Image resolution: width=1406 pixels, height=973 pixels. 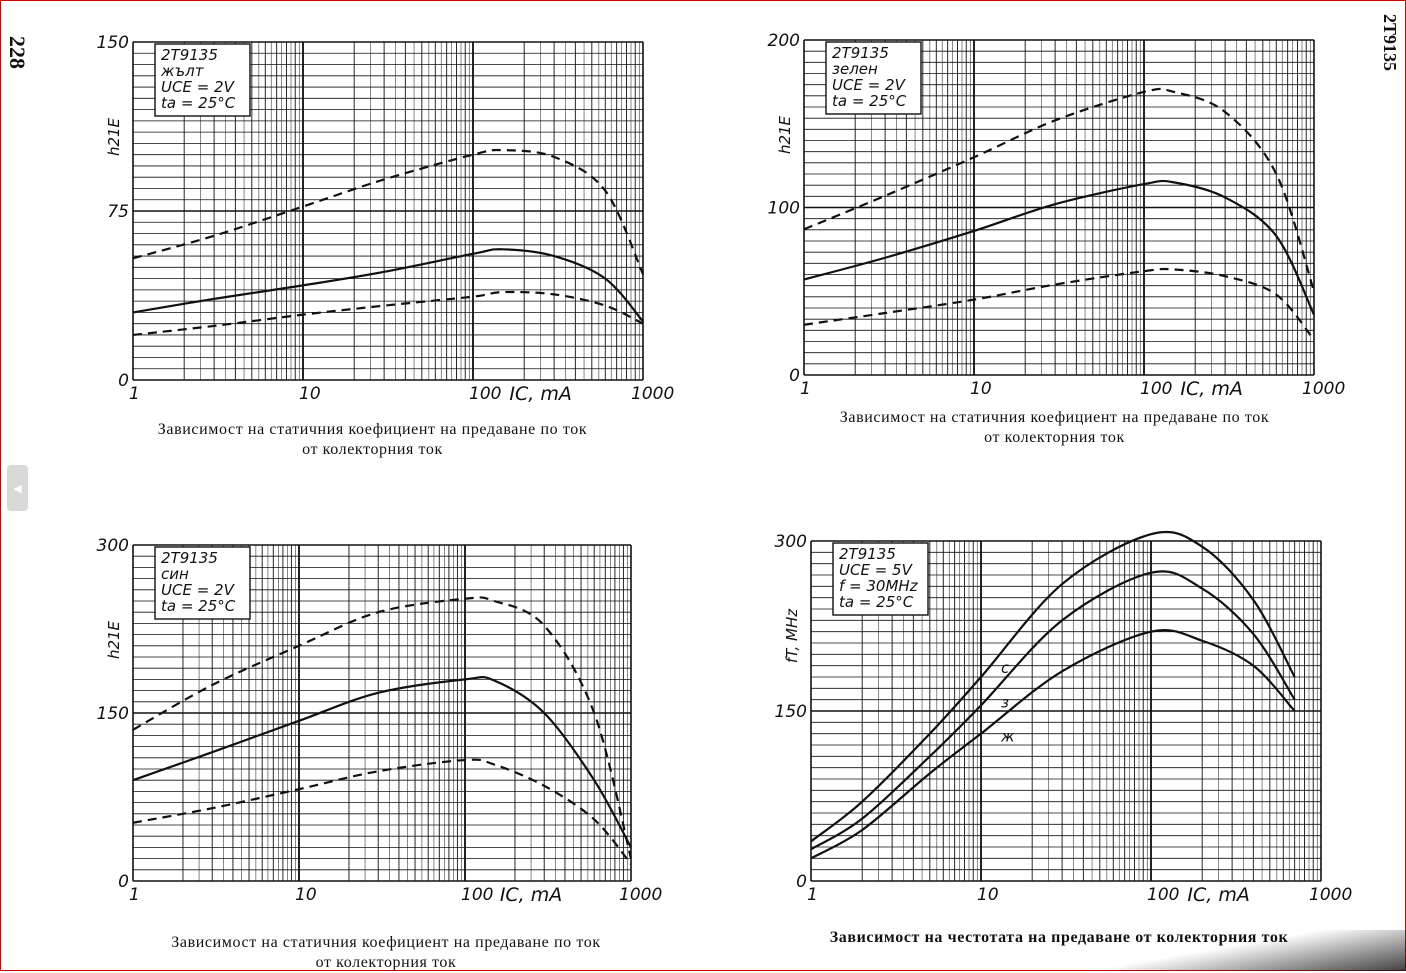 I want to click on series-label: ж, so click(x=1007, y=737).